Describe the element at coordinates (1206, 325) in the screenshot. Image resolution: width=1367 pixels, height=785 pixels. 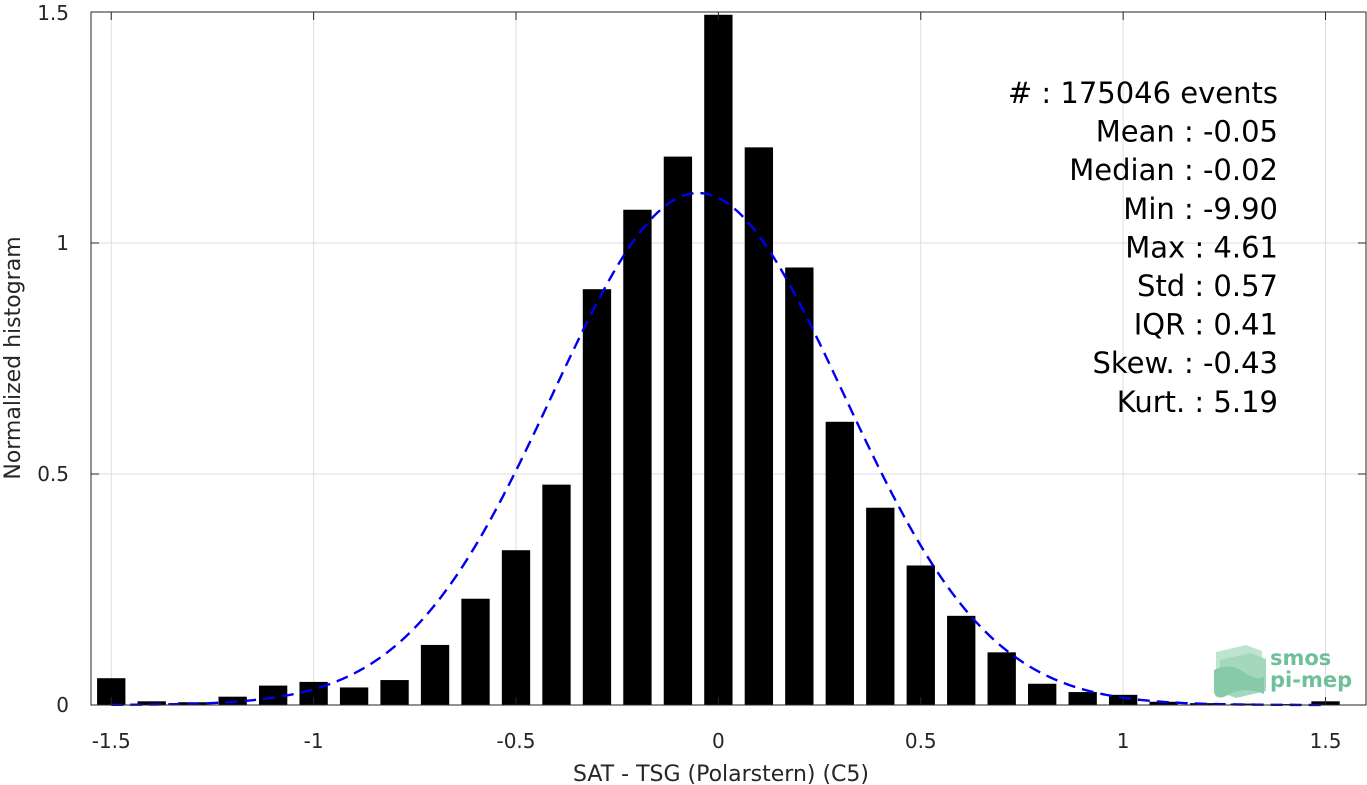
I see `stats-line: IQR : 0.41` at that location.